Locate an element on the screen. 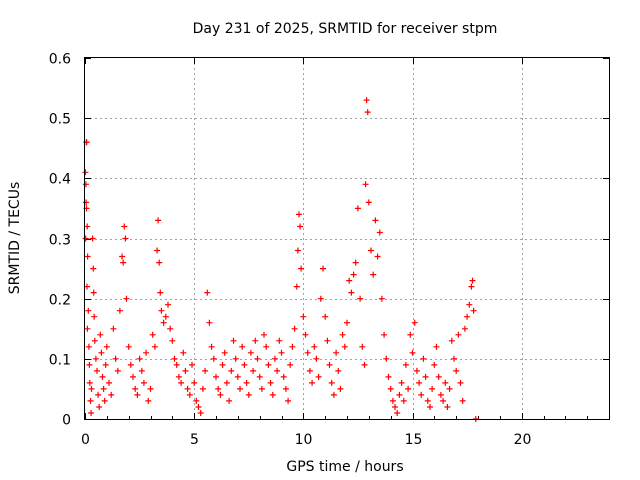 This screenshot has height=480, width=640. y-tick-labels: 0 0.1 0.2 0.3 0.4 0.5 0.6 is located at coordinates (60, 240).